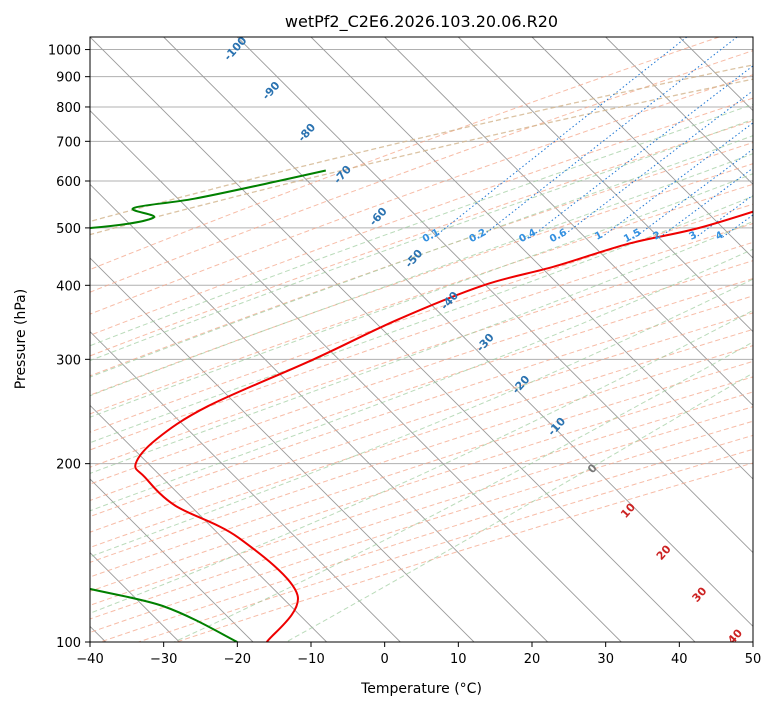  Describe the element at coordinates (421, 689) in the screenshot. I see `x-axis-label: Temperature (°C)` at that location.